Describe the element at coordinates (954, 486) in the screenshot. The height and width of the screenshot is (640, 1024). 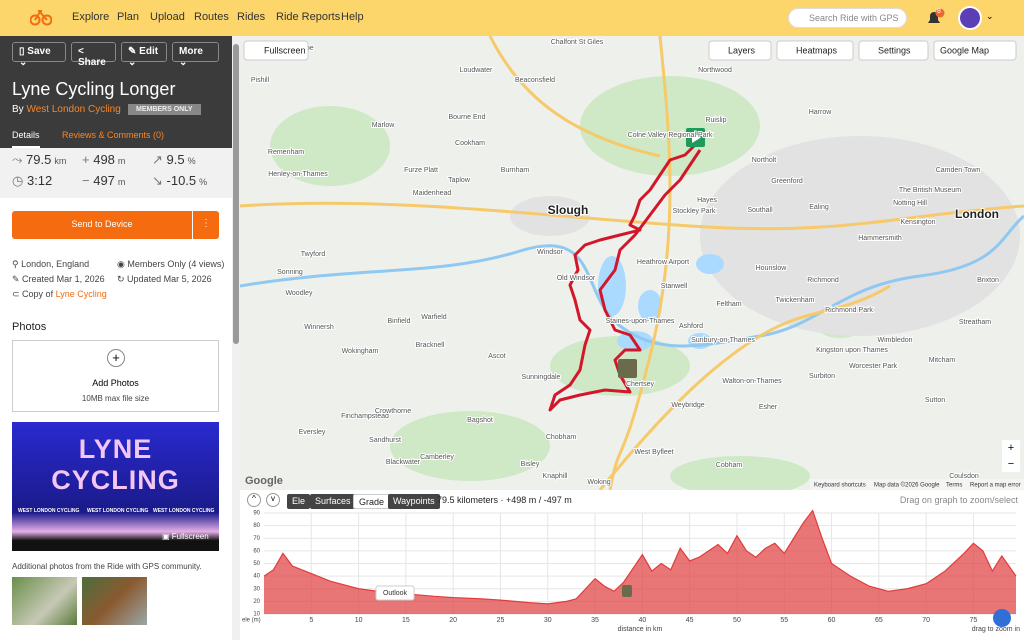
I see `attribution: Terms` at that location.